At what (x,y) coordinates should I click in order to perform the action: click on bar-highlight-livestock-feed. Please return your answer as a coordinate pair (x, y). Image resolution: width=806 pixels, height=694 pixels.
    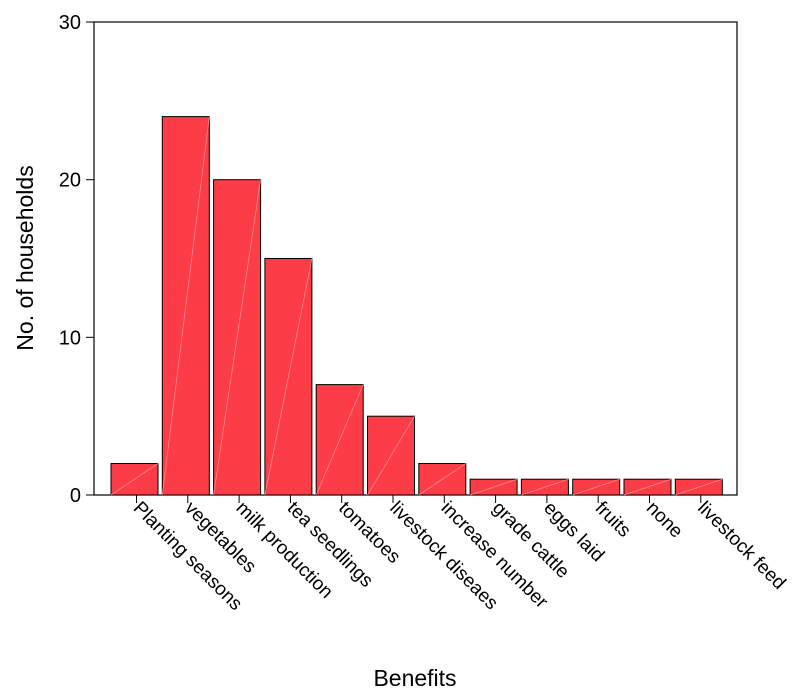
    Looking at the image, I should click on (699, 487).